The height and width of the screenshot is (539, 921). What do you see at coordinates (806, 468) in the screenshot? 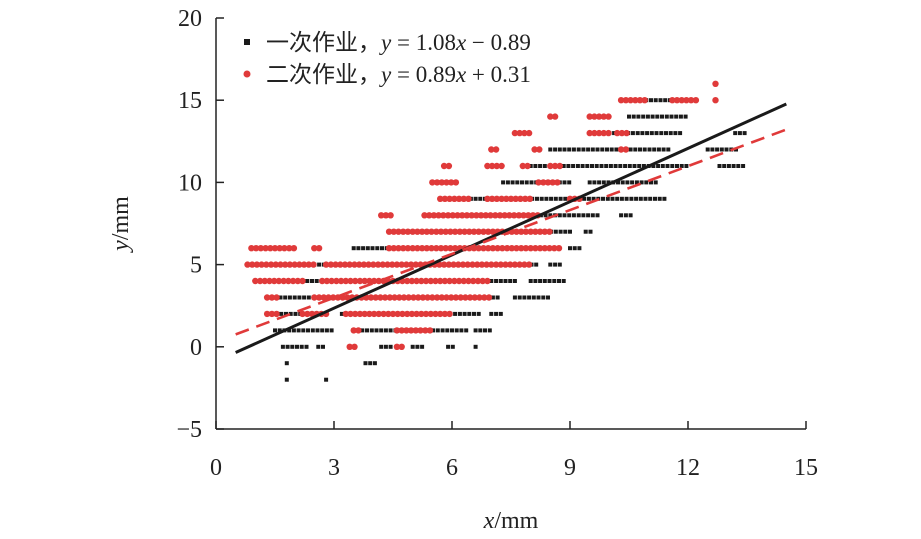
I see `x-tick-label: 15` at bounding box center [806, 468].